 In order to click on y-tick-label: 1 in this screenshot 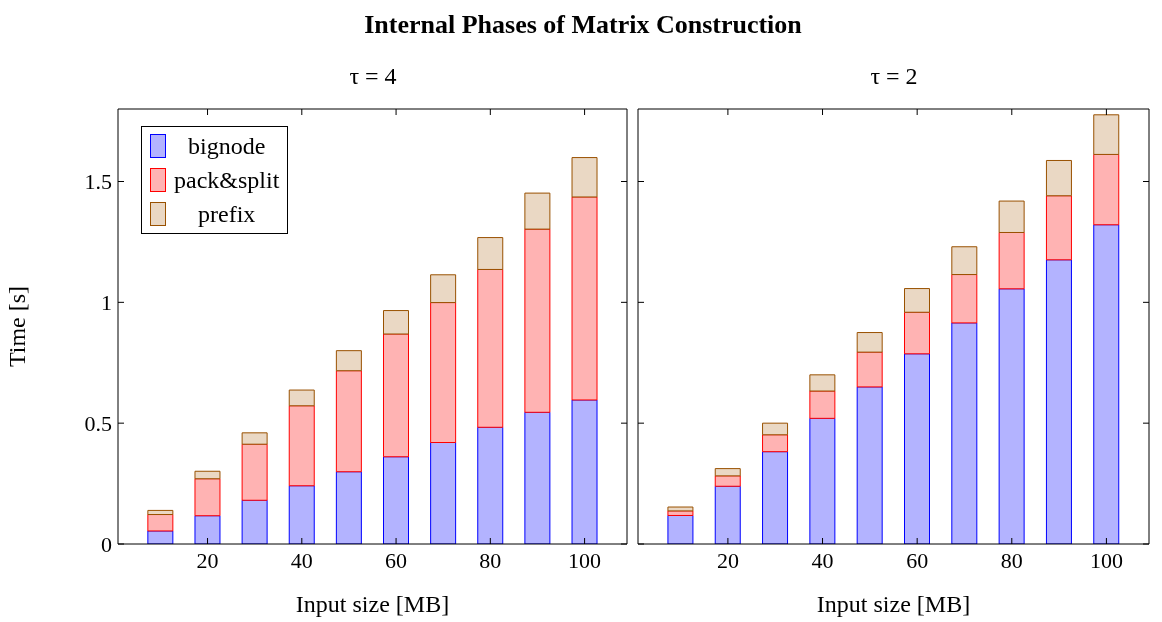, I will do `click(106, 303)`.